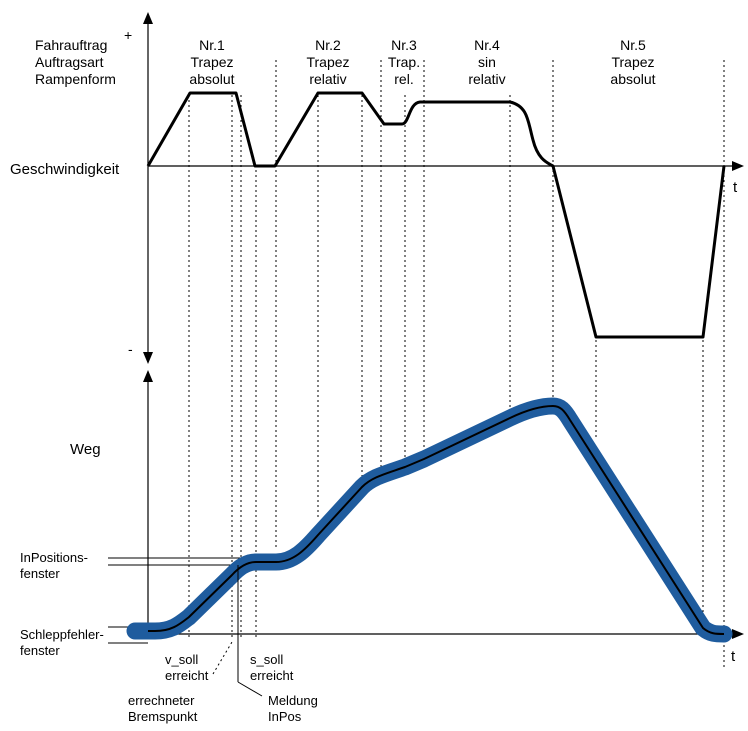  I want to click on brakepoint-label-1: errechneter, so click(161, 700).